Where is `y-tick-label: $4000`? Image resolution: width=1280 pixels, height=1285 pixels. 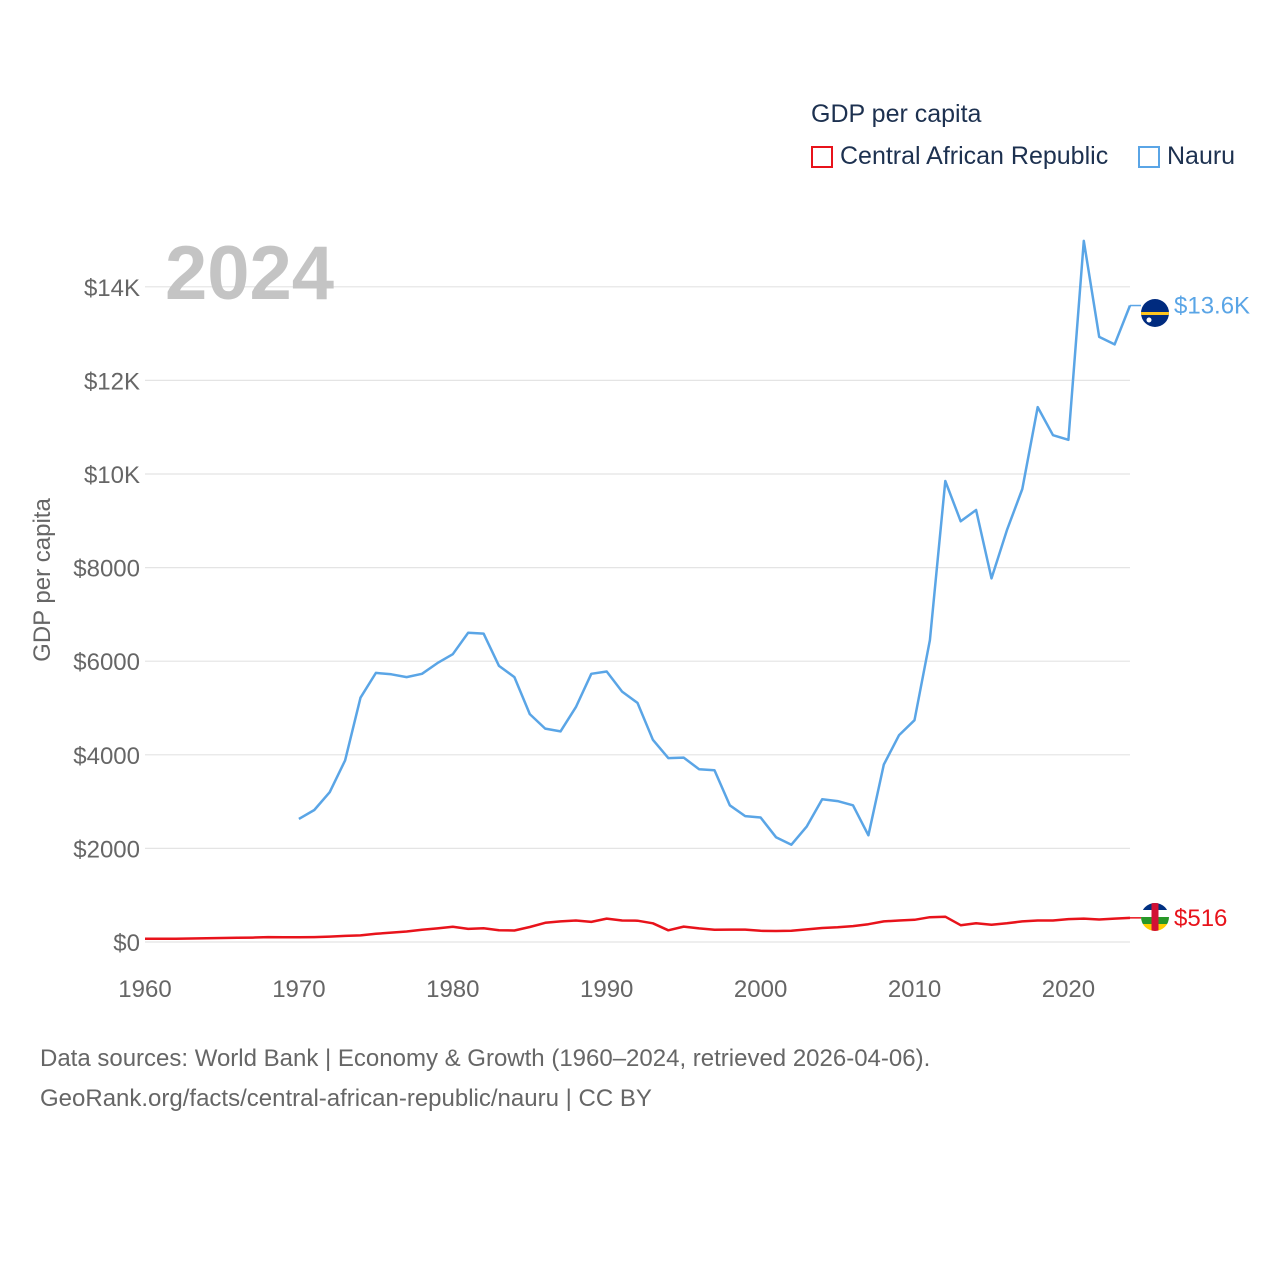
y-tick-label: $4000 is located at coordinates (106, 756).